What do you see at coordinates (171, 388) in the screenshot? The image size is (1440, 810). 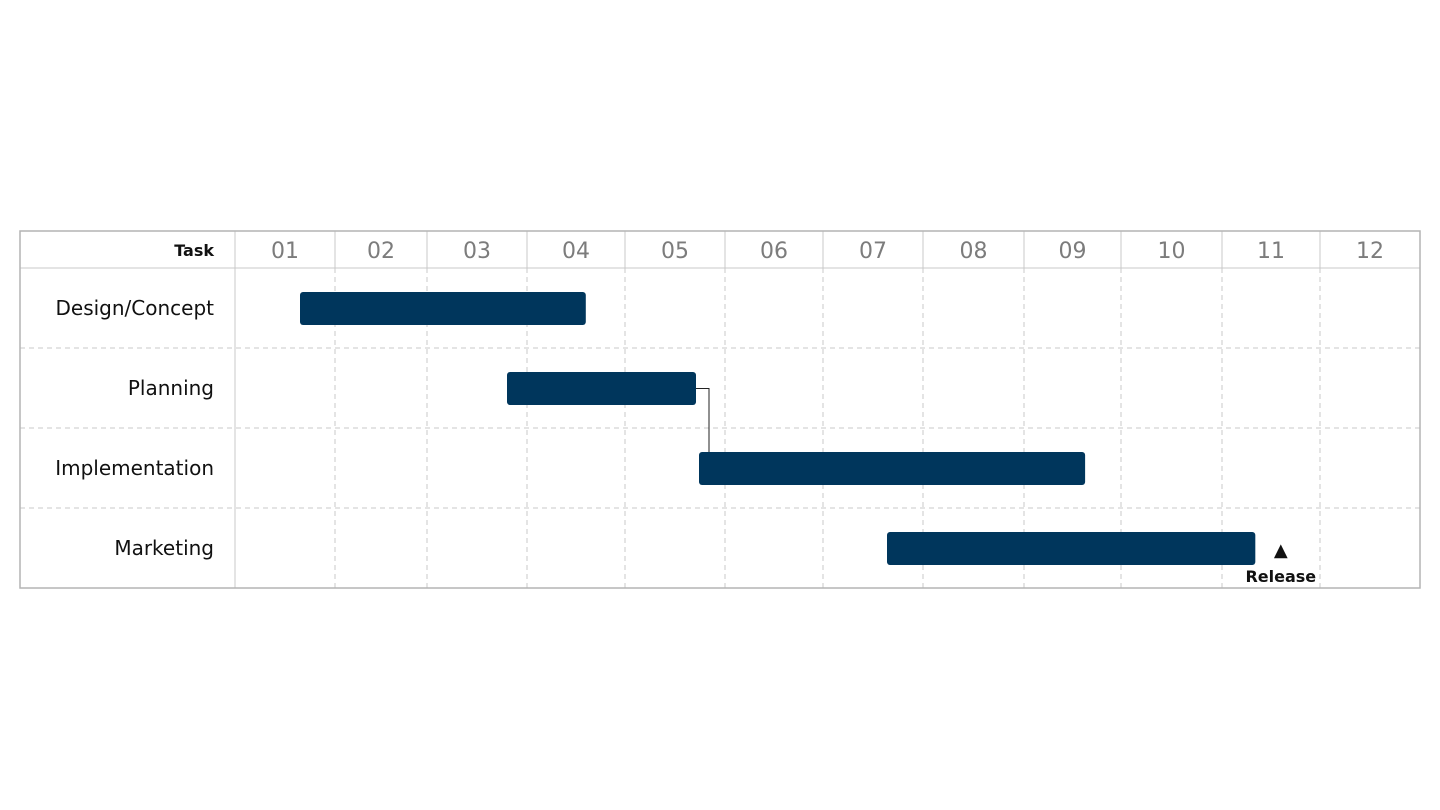 I see `task-label: Planning` at bounding box center [171, 388].